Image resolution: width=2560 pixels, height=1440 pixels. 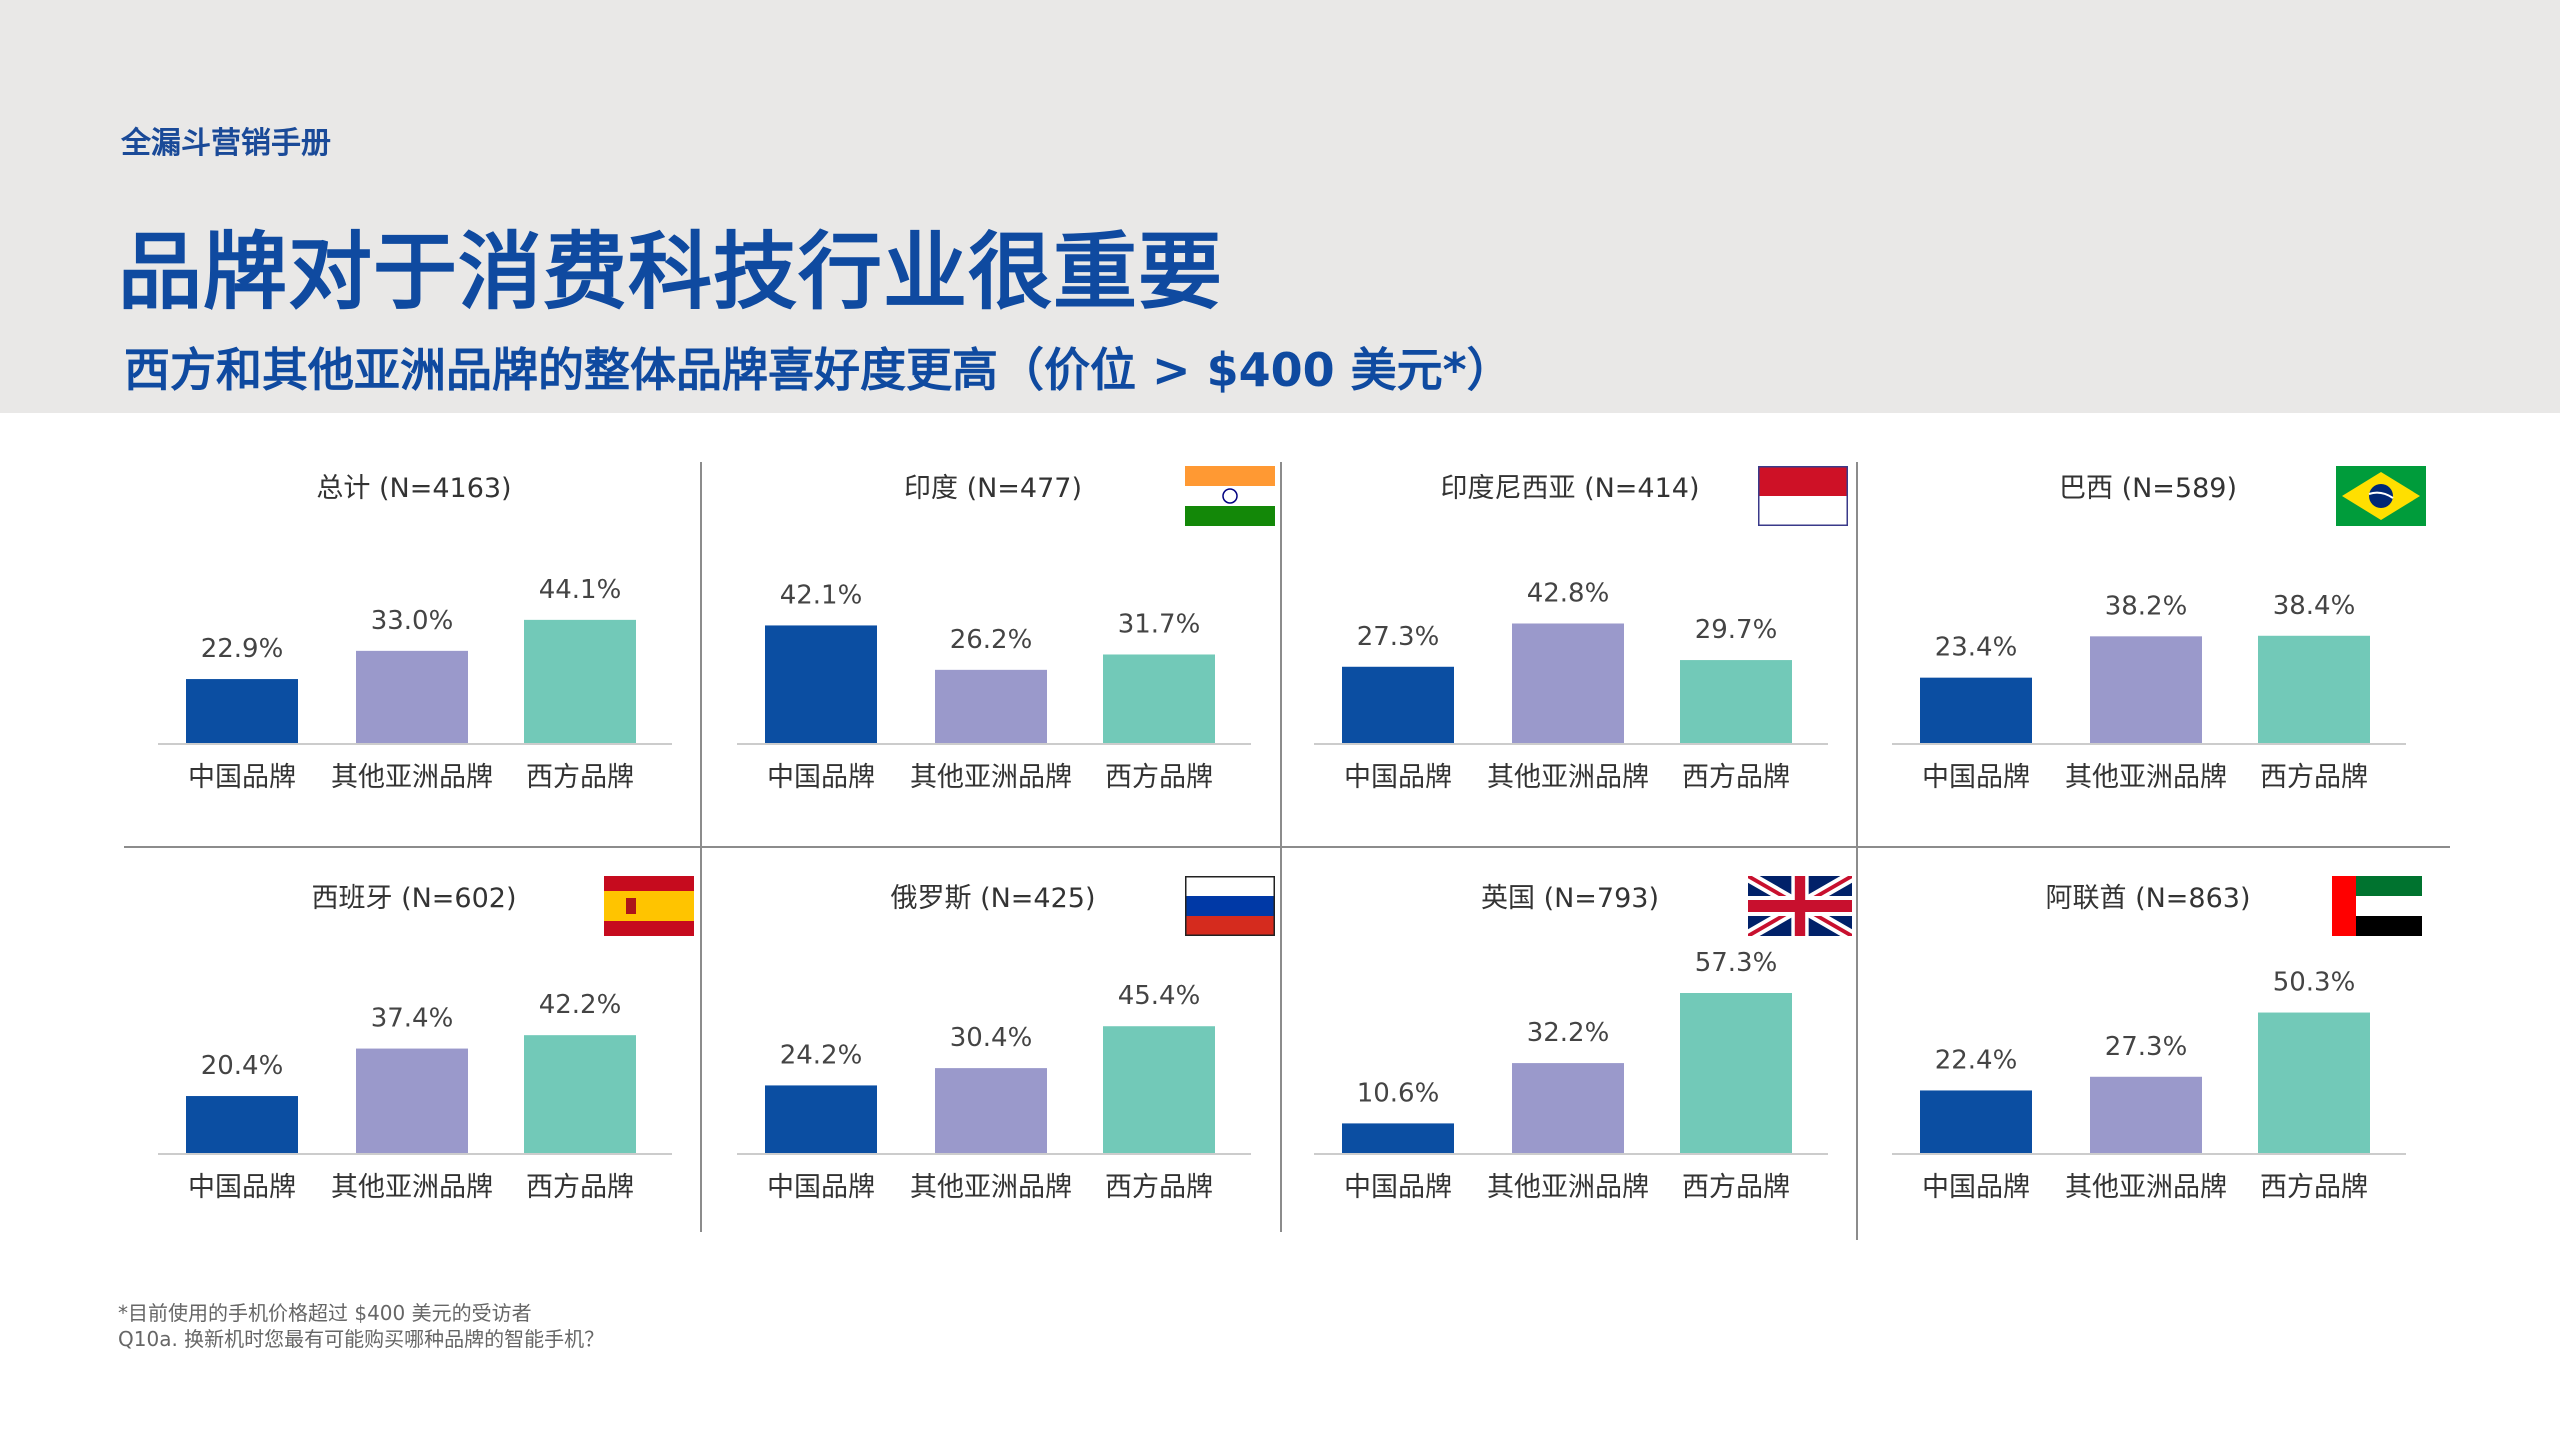 What do you see at coordinates (414, 488) in the screenshot?
I see `panel-title: 总计 (N=4163)` at bounding box center [414, 488].